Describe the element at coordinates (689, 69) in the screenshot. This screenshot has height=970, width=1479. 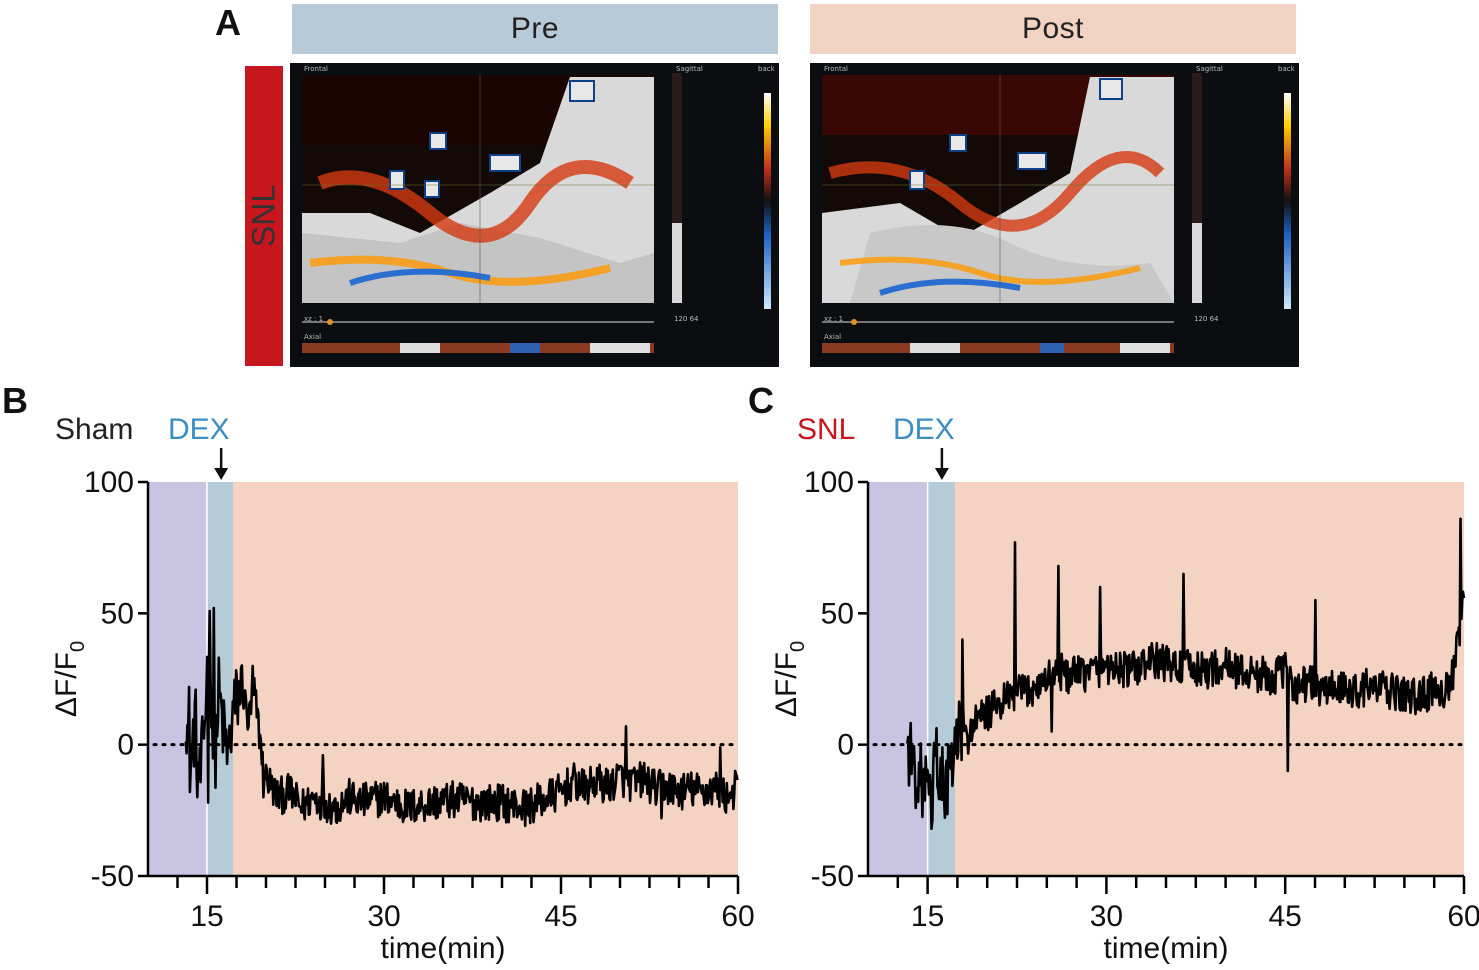
I see `scan-pre-sagittal-label: Sagittal` at that location.